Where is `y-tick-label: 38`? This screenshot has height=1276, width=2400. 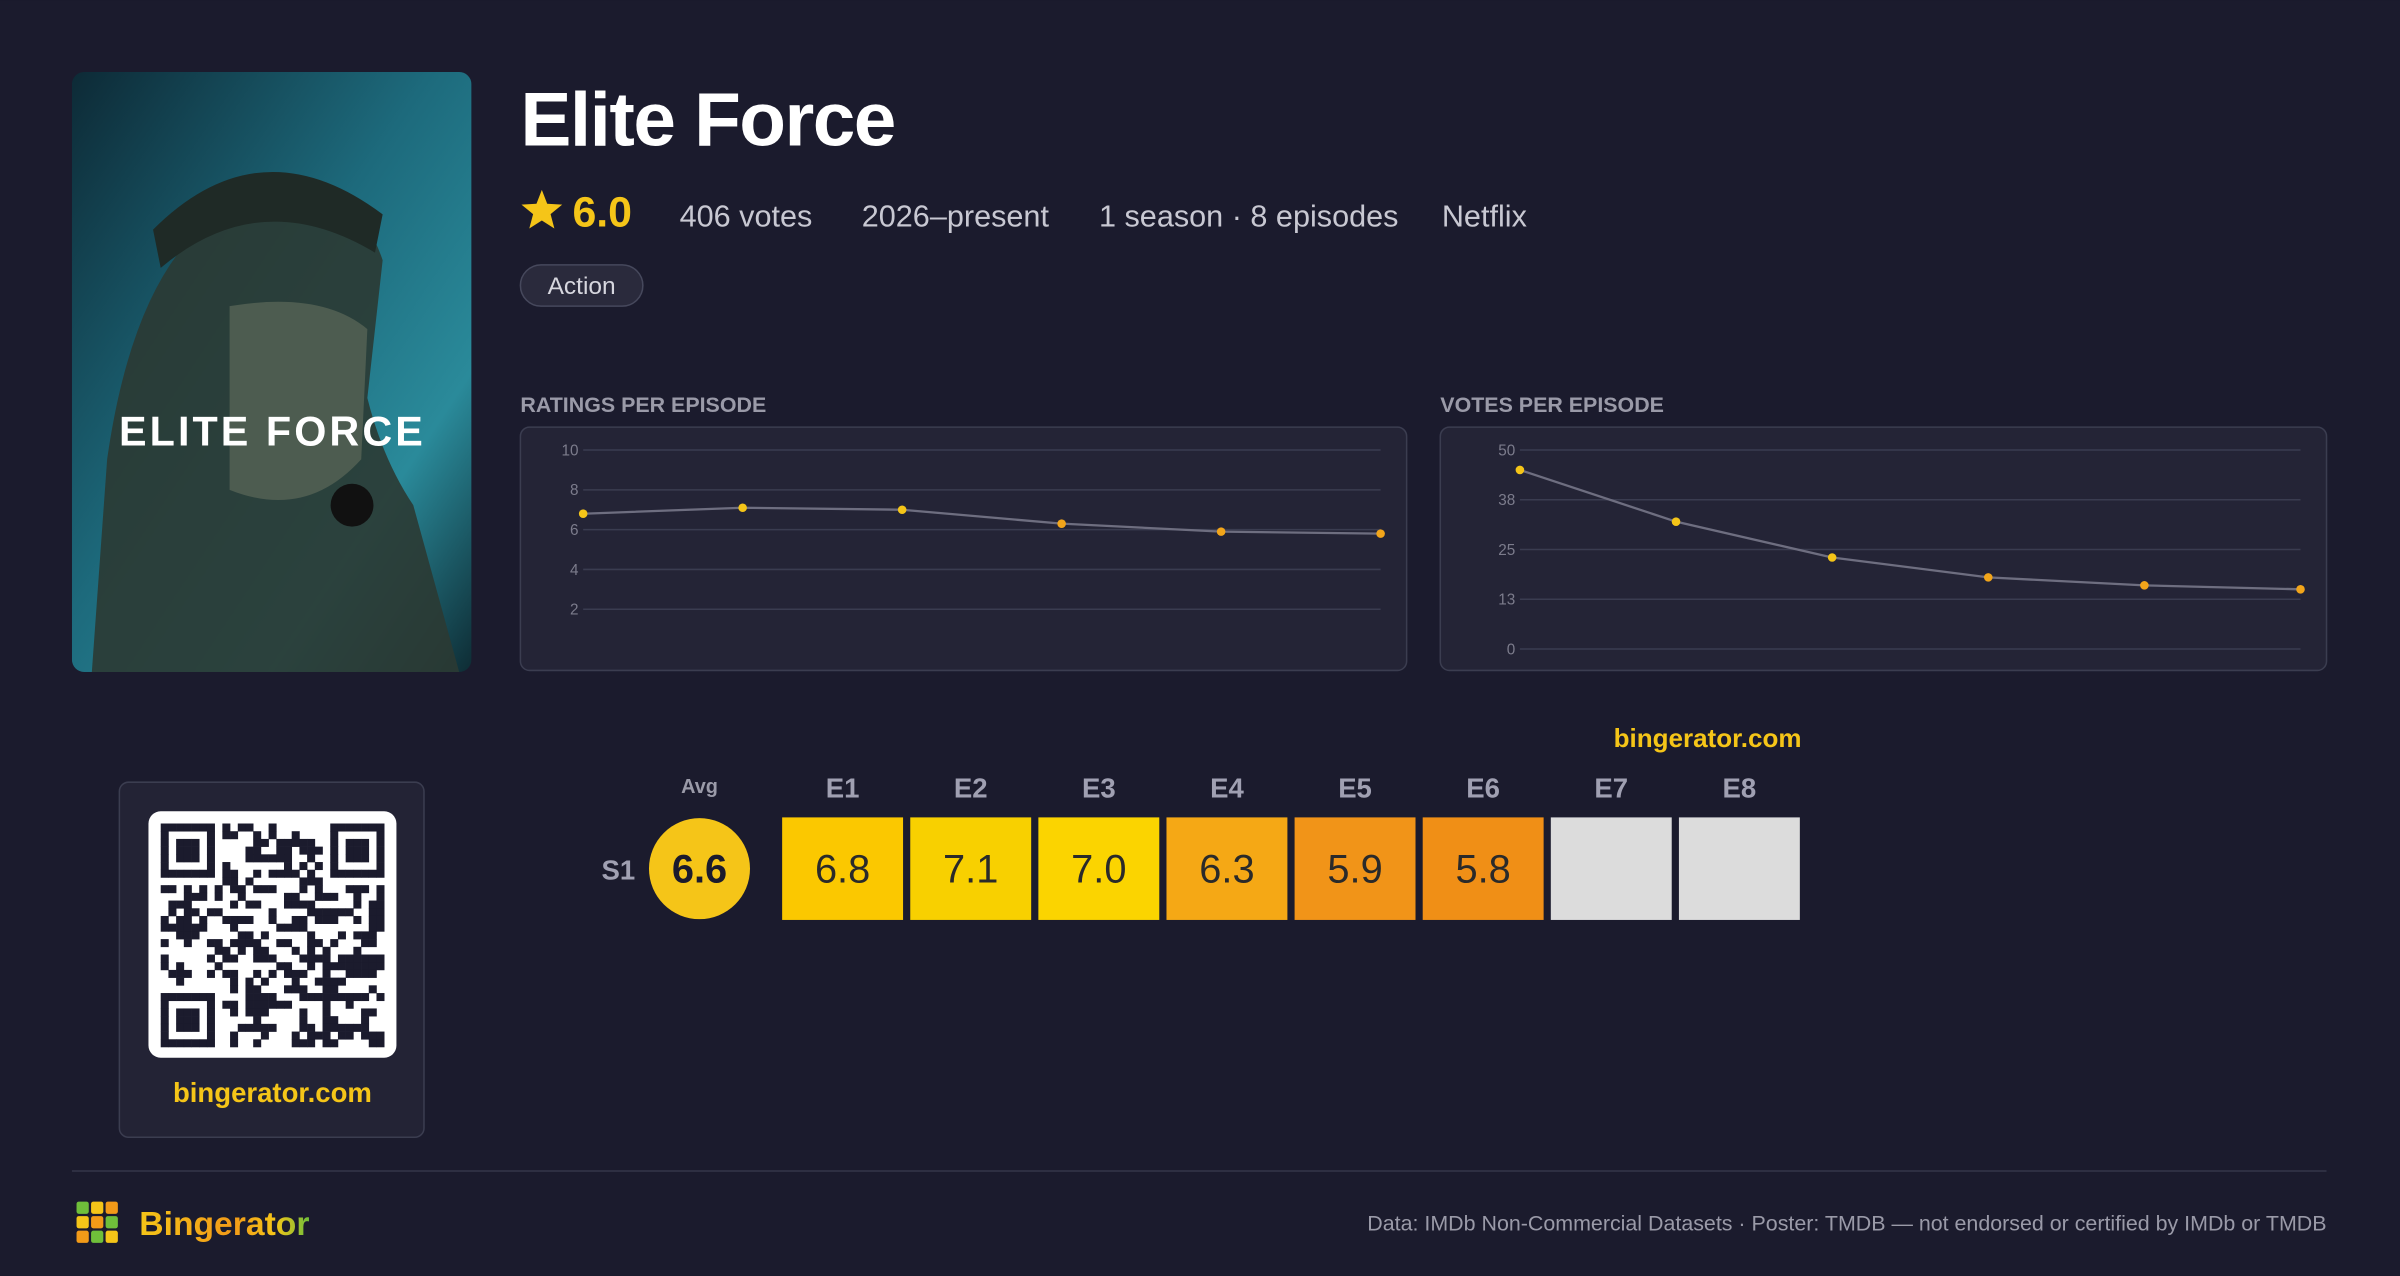
y-tick-label: 38 is located at coordinates (1506, 500).